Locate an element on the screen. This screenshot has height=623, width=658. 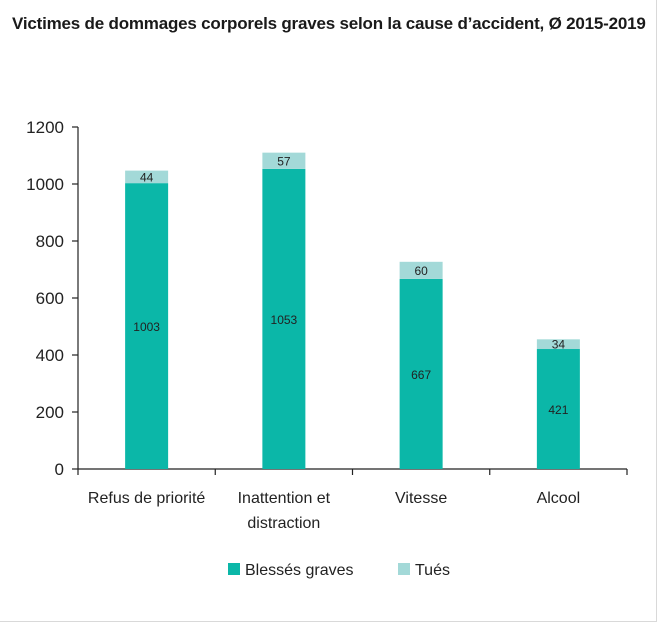
x-category-label: Alcool is located at coordinates (559, 498).